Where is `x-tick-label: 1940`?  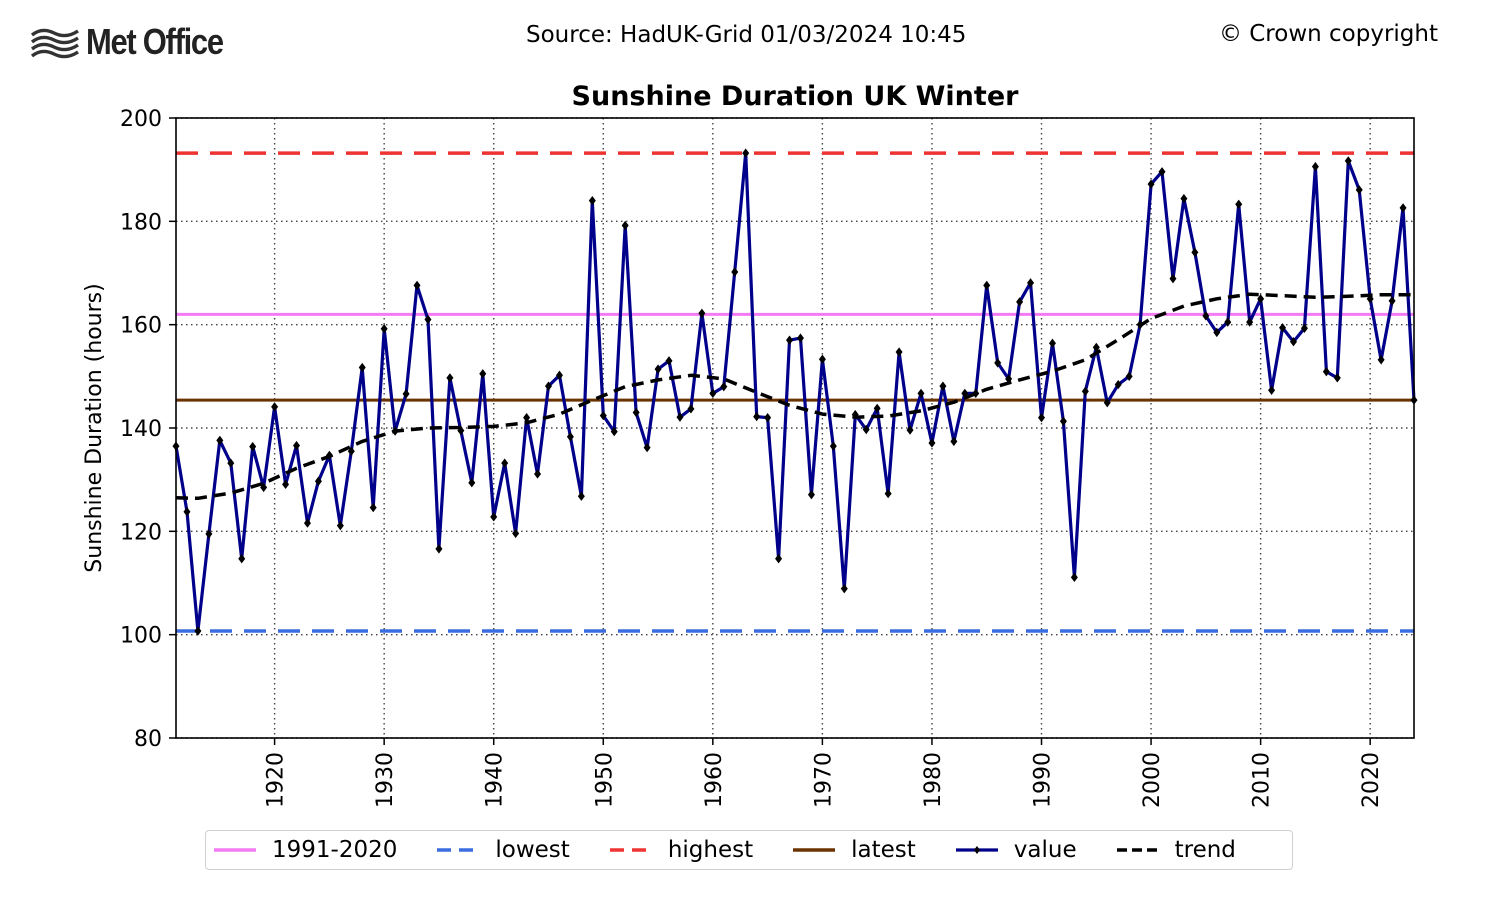 x-tick-label: 1940 is located at coordinates (495, 780).